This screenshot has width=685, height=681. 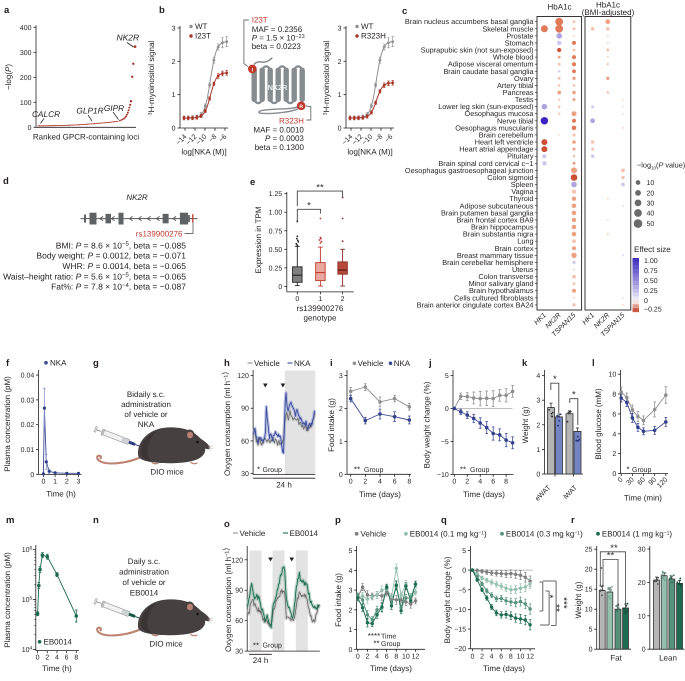 What do you see at coordinates (58, 362) in the screenshot?
I see `svg-text: NKA` at bounding box center [58, 362].